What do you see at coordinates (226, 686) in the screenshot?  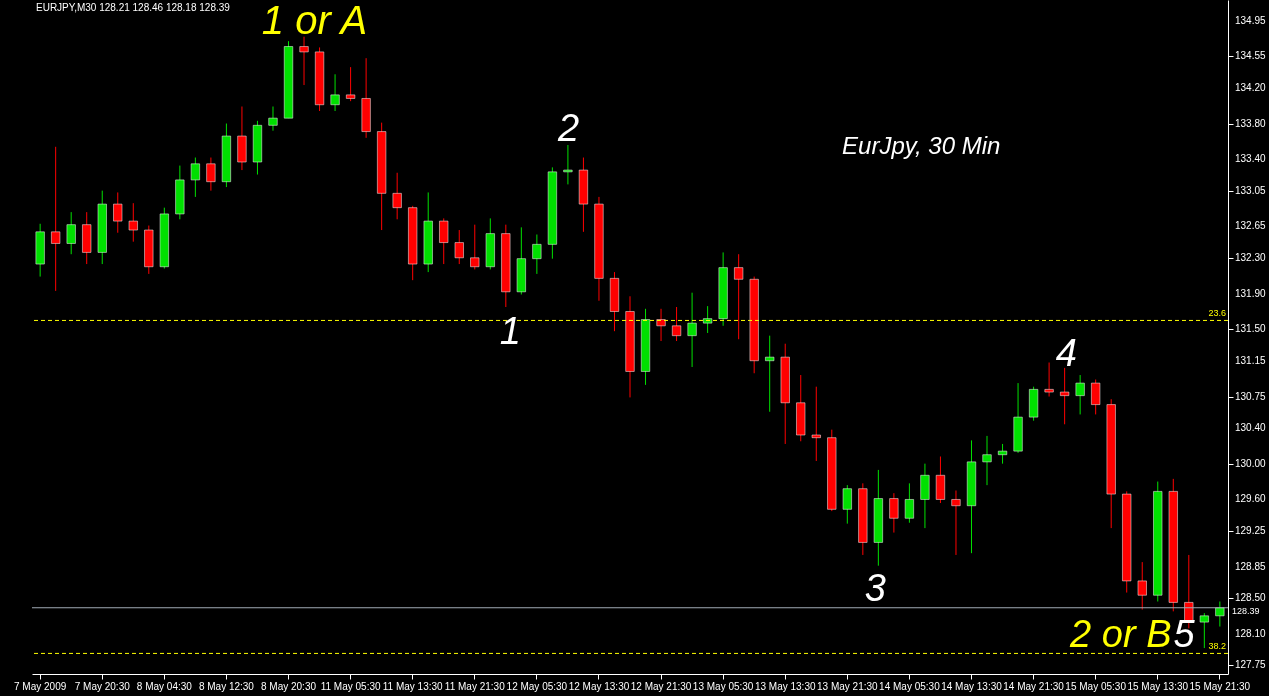 I see `x-tick-label: 8 May 12:30` at bounding box center [226, 686].